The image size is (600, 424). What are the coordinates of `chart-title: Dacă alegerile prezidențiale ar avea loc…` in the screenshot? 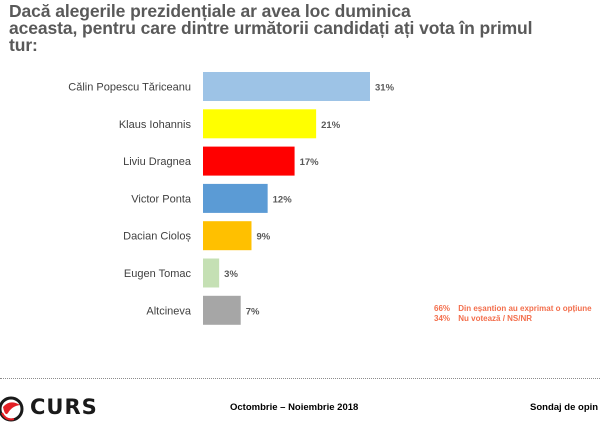 It's located at (289, 28).